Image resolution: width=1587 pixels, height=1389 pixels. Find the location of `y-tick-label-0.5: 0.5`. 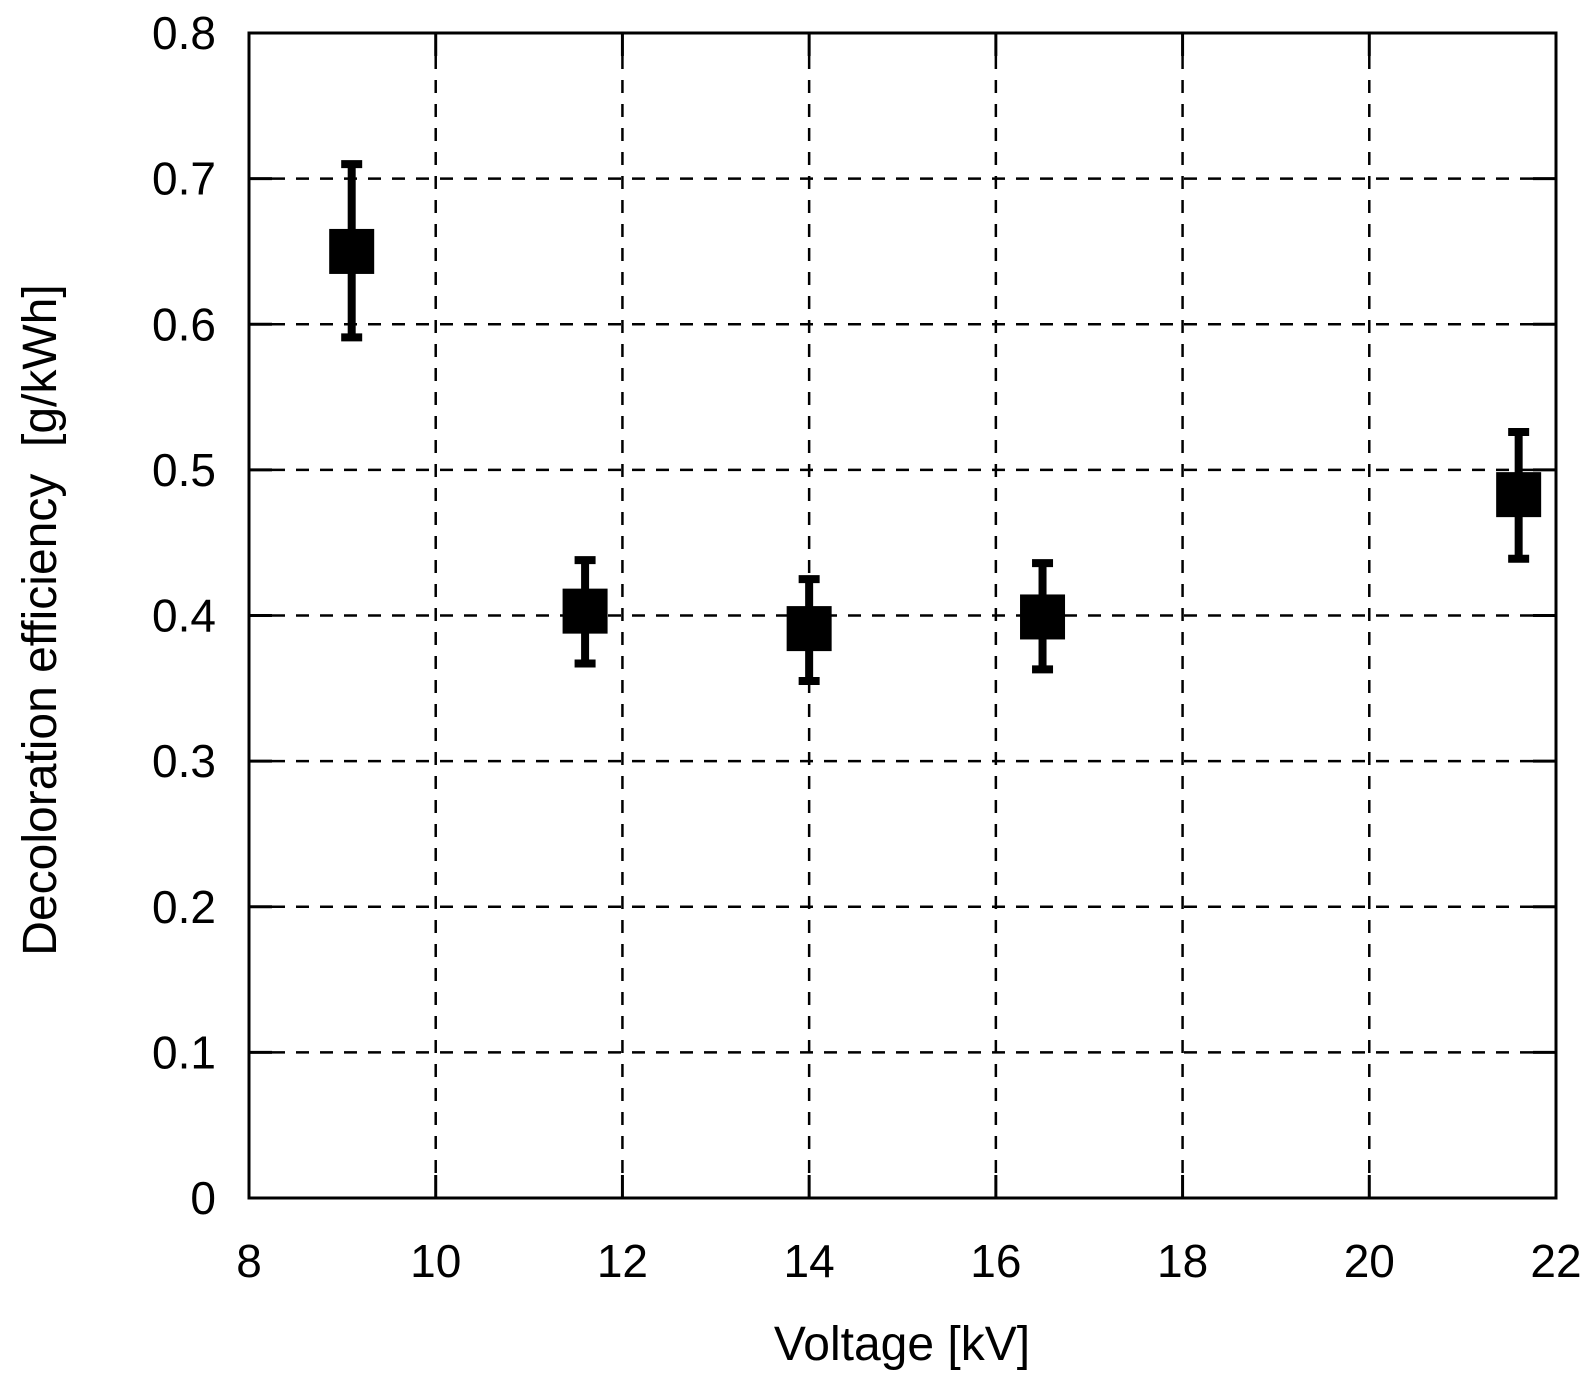

y-tick-label-0.5: 0.5 is located at coordinates (184, 470).